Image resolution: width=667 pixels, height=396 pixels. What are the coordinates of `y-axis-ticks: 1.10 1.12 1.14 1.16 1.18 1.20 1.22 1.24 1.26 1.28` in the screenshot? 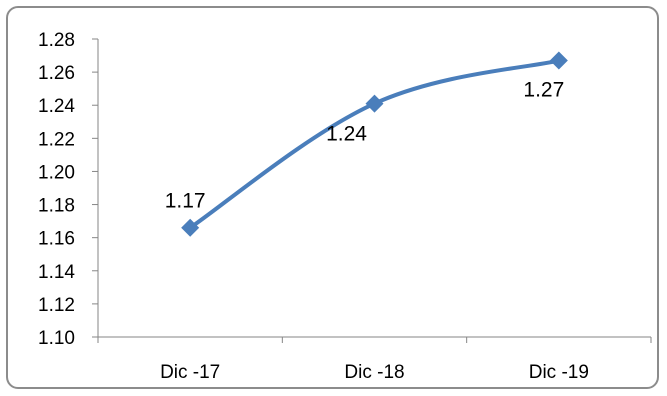 It's located at (68, 189).